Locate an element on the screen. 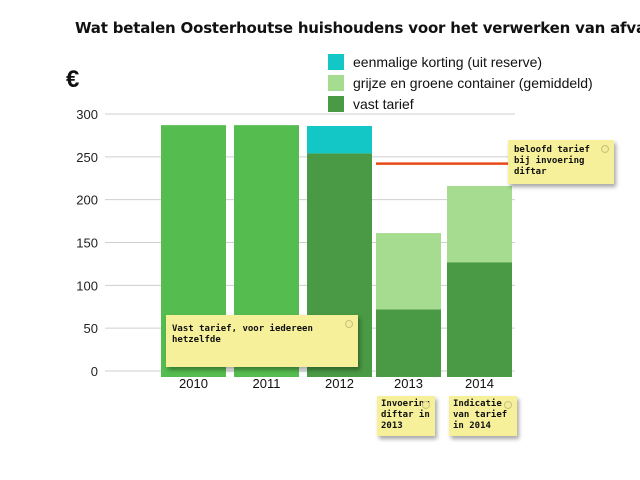  note-diftar-2013: Invoering diftar in 2013 is located at coordinates (406, 416).